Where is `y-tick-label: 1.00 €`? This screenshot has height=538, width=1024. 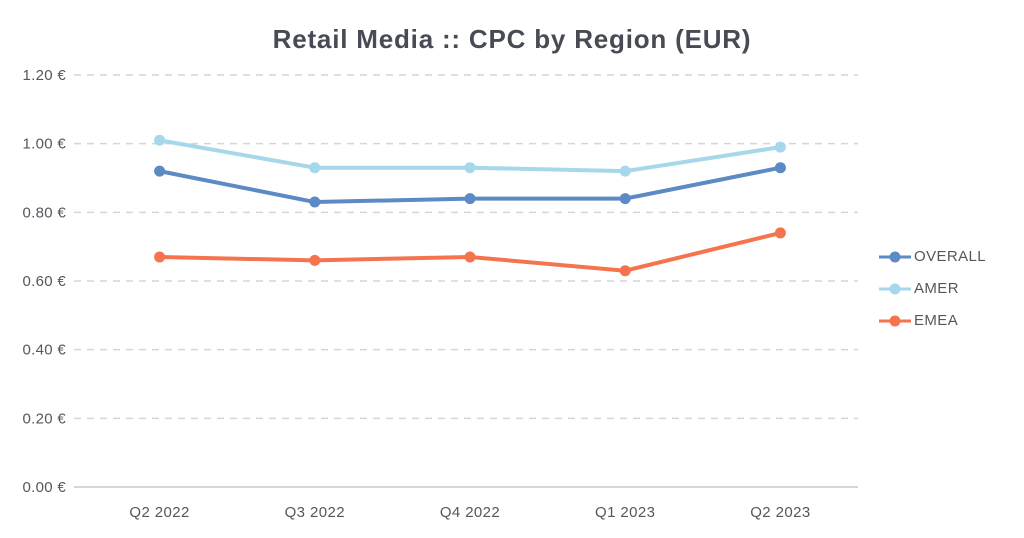
y-tick-label: 1.00 € is located at coordinates (44, 144).